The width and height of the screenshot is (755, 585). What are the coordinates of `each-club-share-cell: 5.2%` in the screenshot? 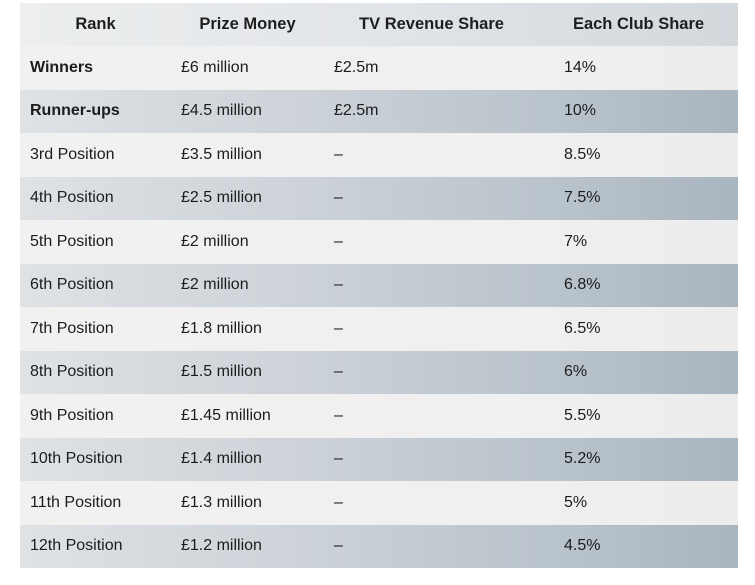 It's located at (582, 459).